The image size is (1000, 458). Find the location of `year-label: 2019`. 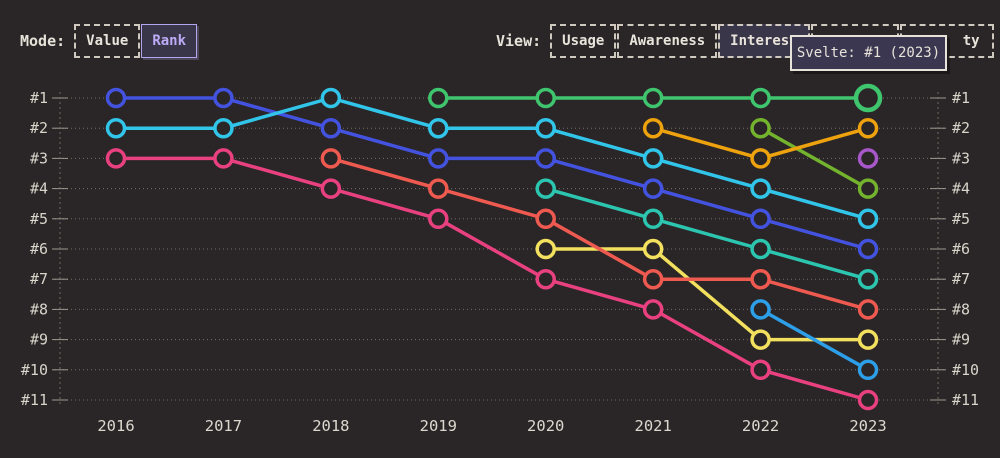

year-label: 2019 is located at coordinates (438, 426).